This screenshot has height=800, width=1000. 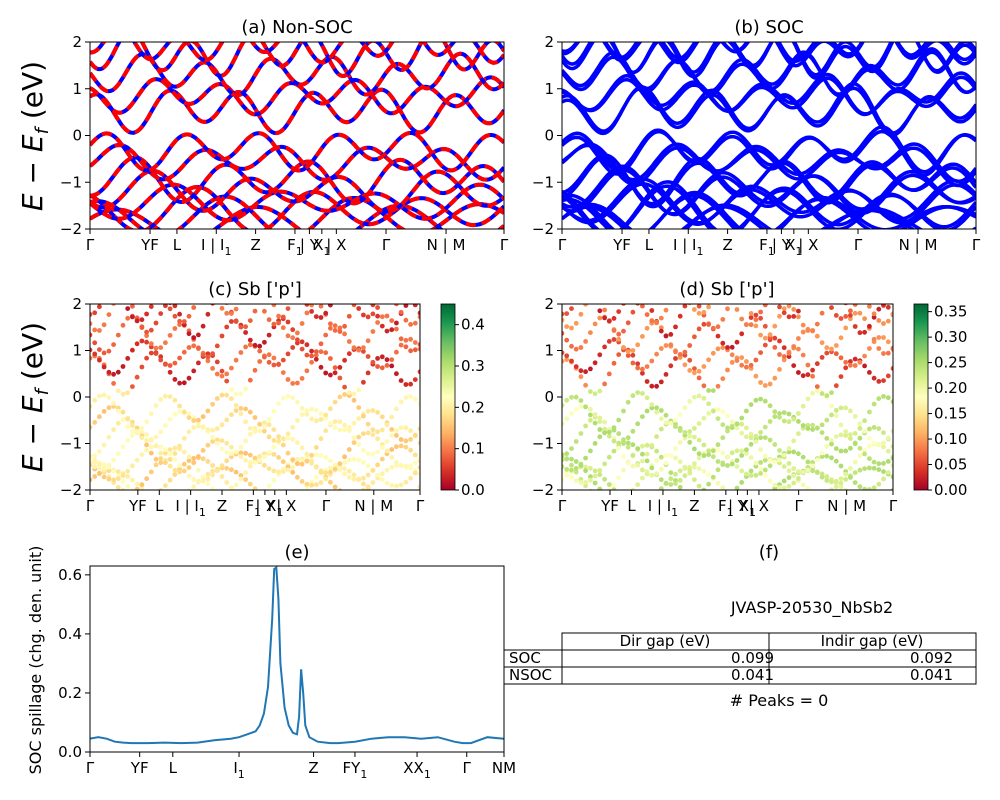 I want to click on table-col-dir: Dir gap (eV), so click(x=665, y=641).